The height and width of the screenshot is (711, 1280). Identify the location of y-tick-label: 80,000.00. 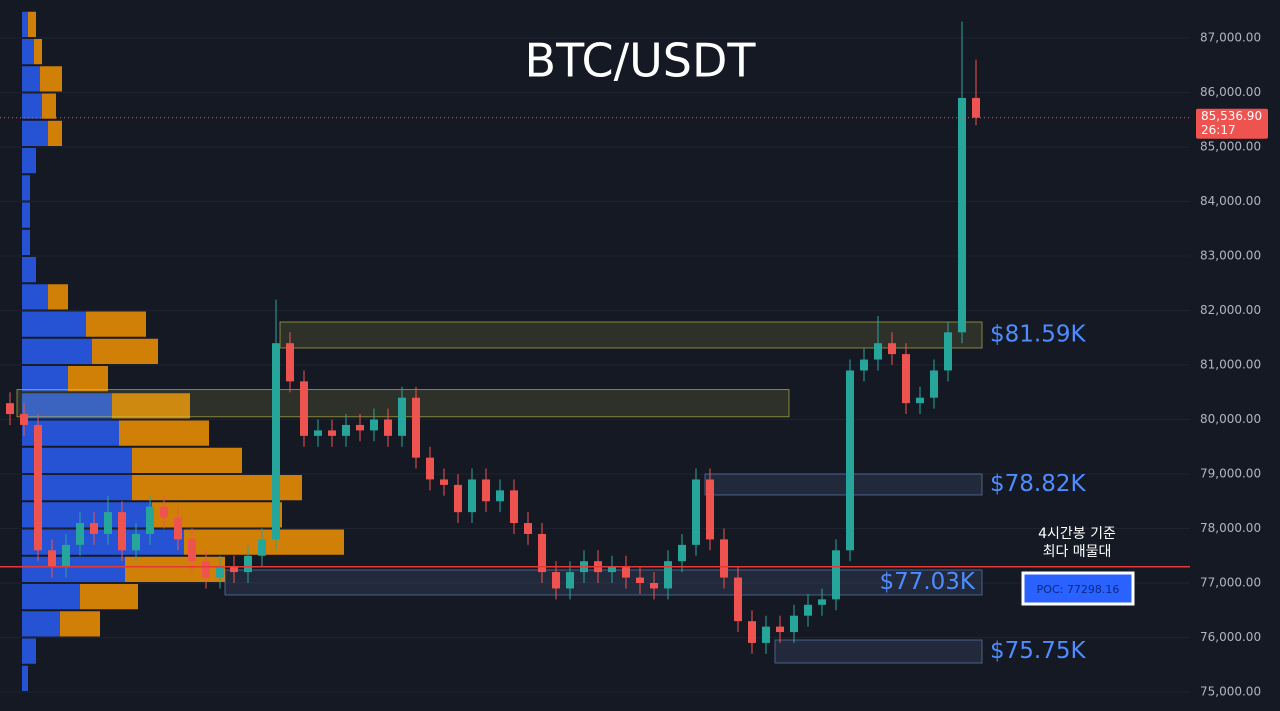
(1230, 419).